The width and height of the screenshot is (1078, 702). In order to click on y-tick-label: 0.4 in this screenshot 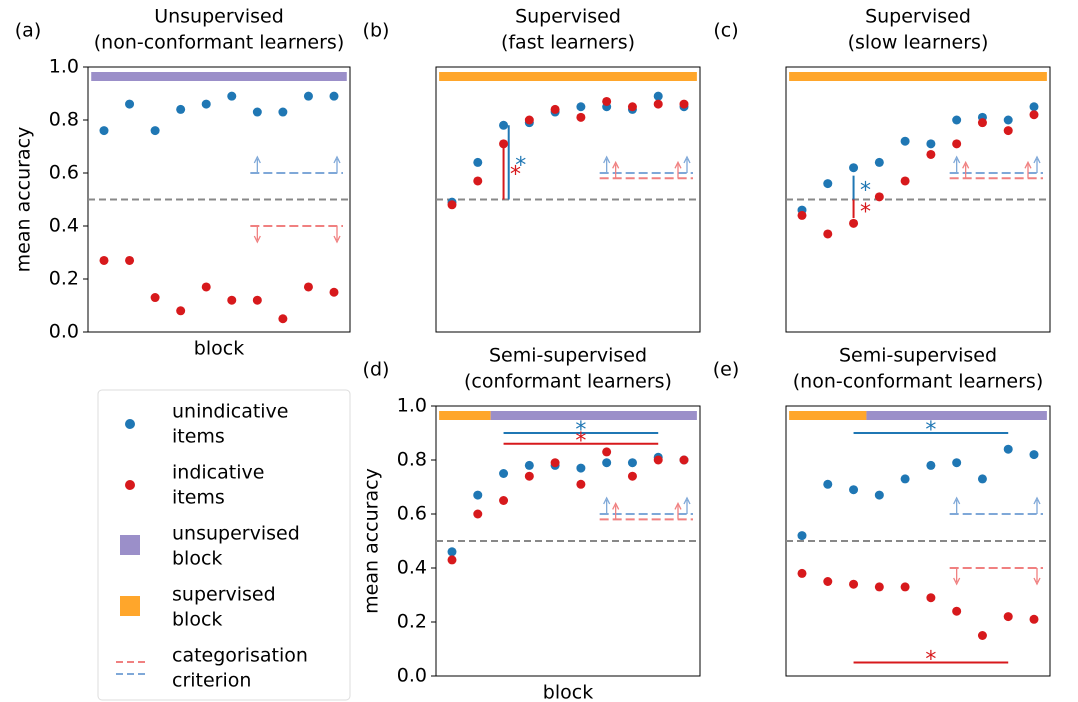, I will do `click(64, 226)`.